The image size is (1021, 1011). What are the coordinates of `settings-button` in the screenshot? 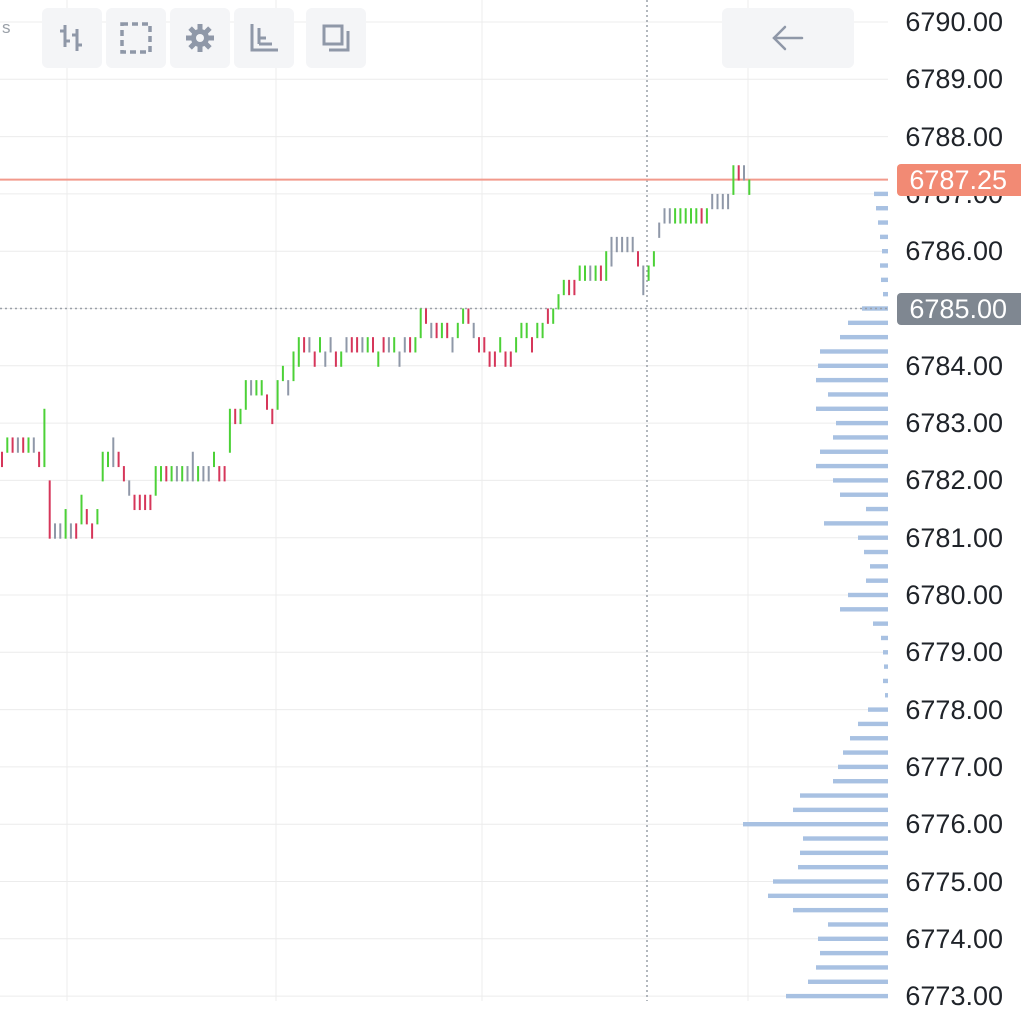 It's located at (200, 38).